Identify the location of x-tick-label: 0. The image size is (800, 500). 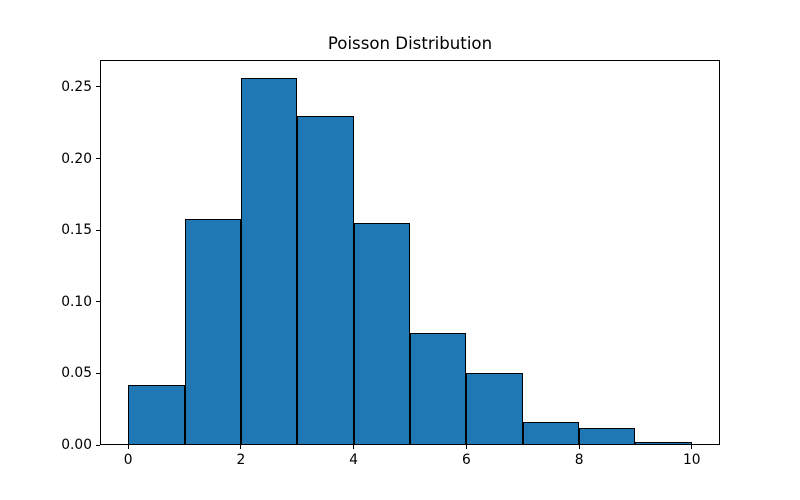
(128, 460).